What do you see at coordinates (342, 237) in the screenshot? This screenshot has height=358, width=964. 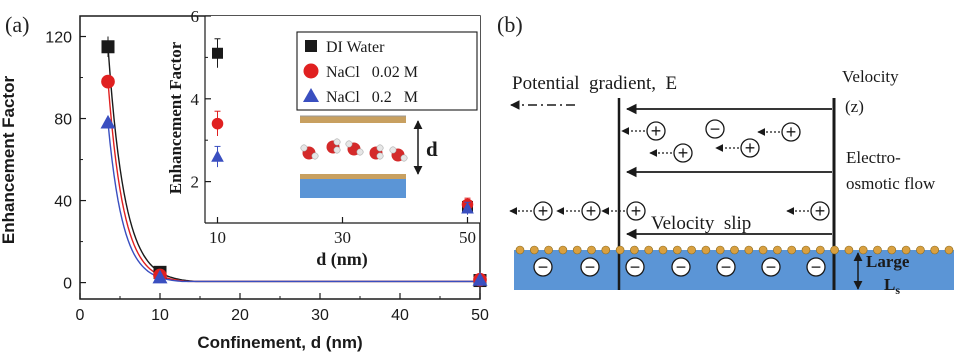 I see `inset-xtick-label: 30` at bounding box center [342, 237].